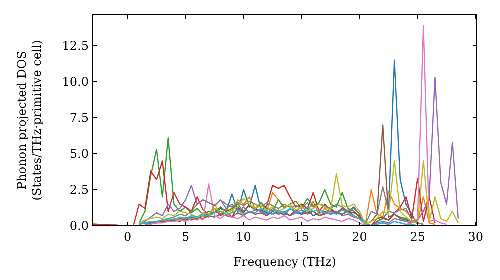  Describe the element at coordinates (285, 262) in the screenshot. I see `x-axis-title: Frequency (THz)` at that location.